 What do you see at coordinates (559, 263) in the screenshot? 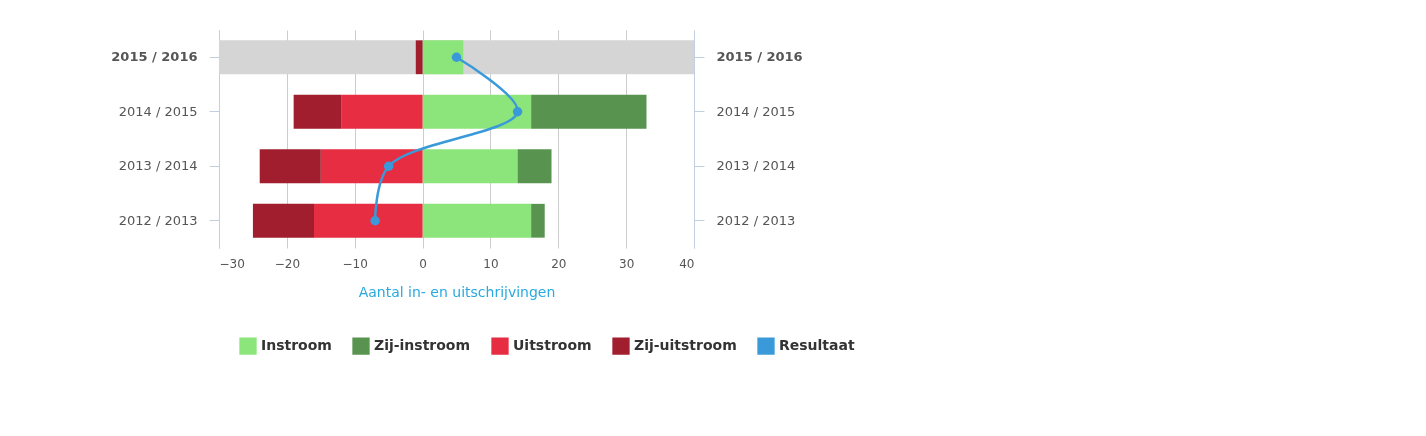
I see `x-tick-label: 20` at bounding box center [559, 263].